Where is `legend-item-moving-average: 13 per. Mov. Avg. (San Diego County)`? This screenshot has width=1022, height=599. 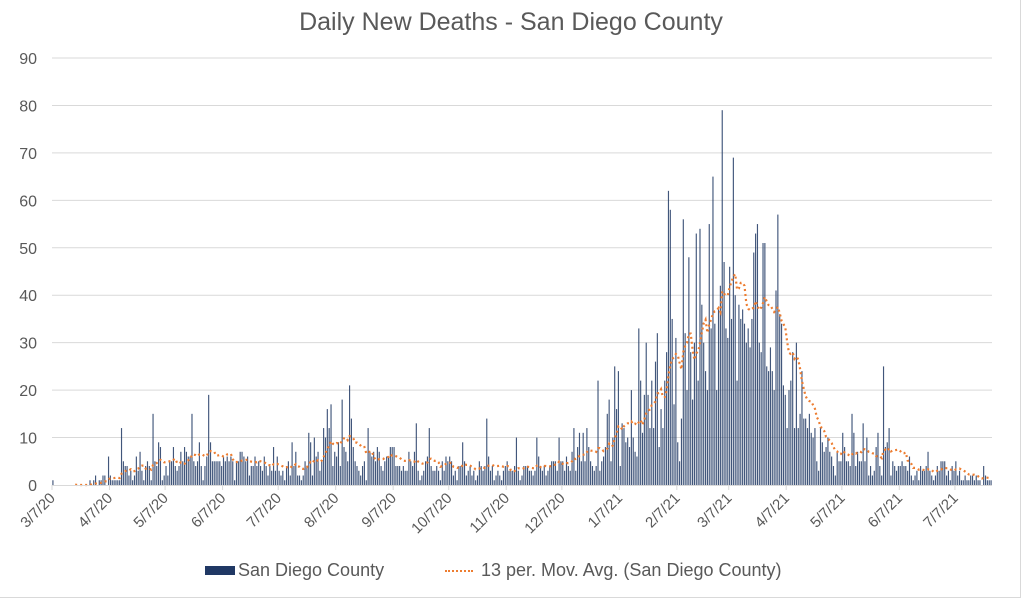
legend-item-moving-average: 13 per. Mov. Avg. (San Diego County) is located at coordinates (613, 570).